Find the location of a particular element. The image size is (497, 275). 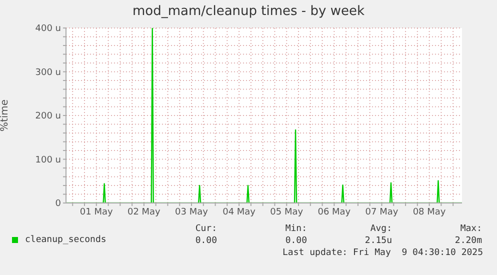

y-tick-label: 200 u is located at coordinates (48, 117).